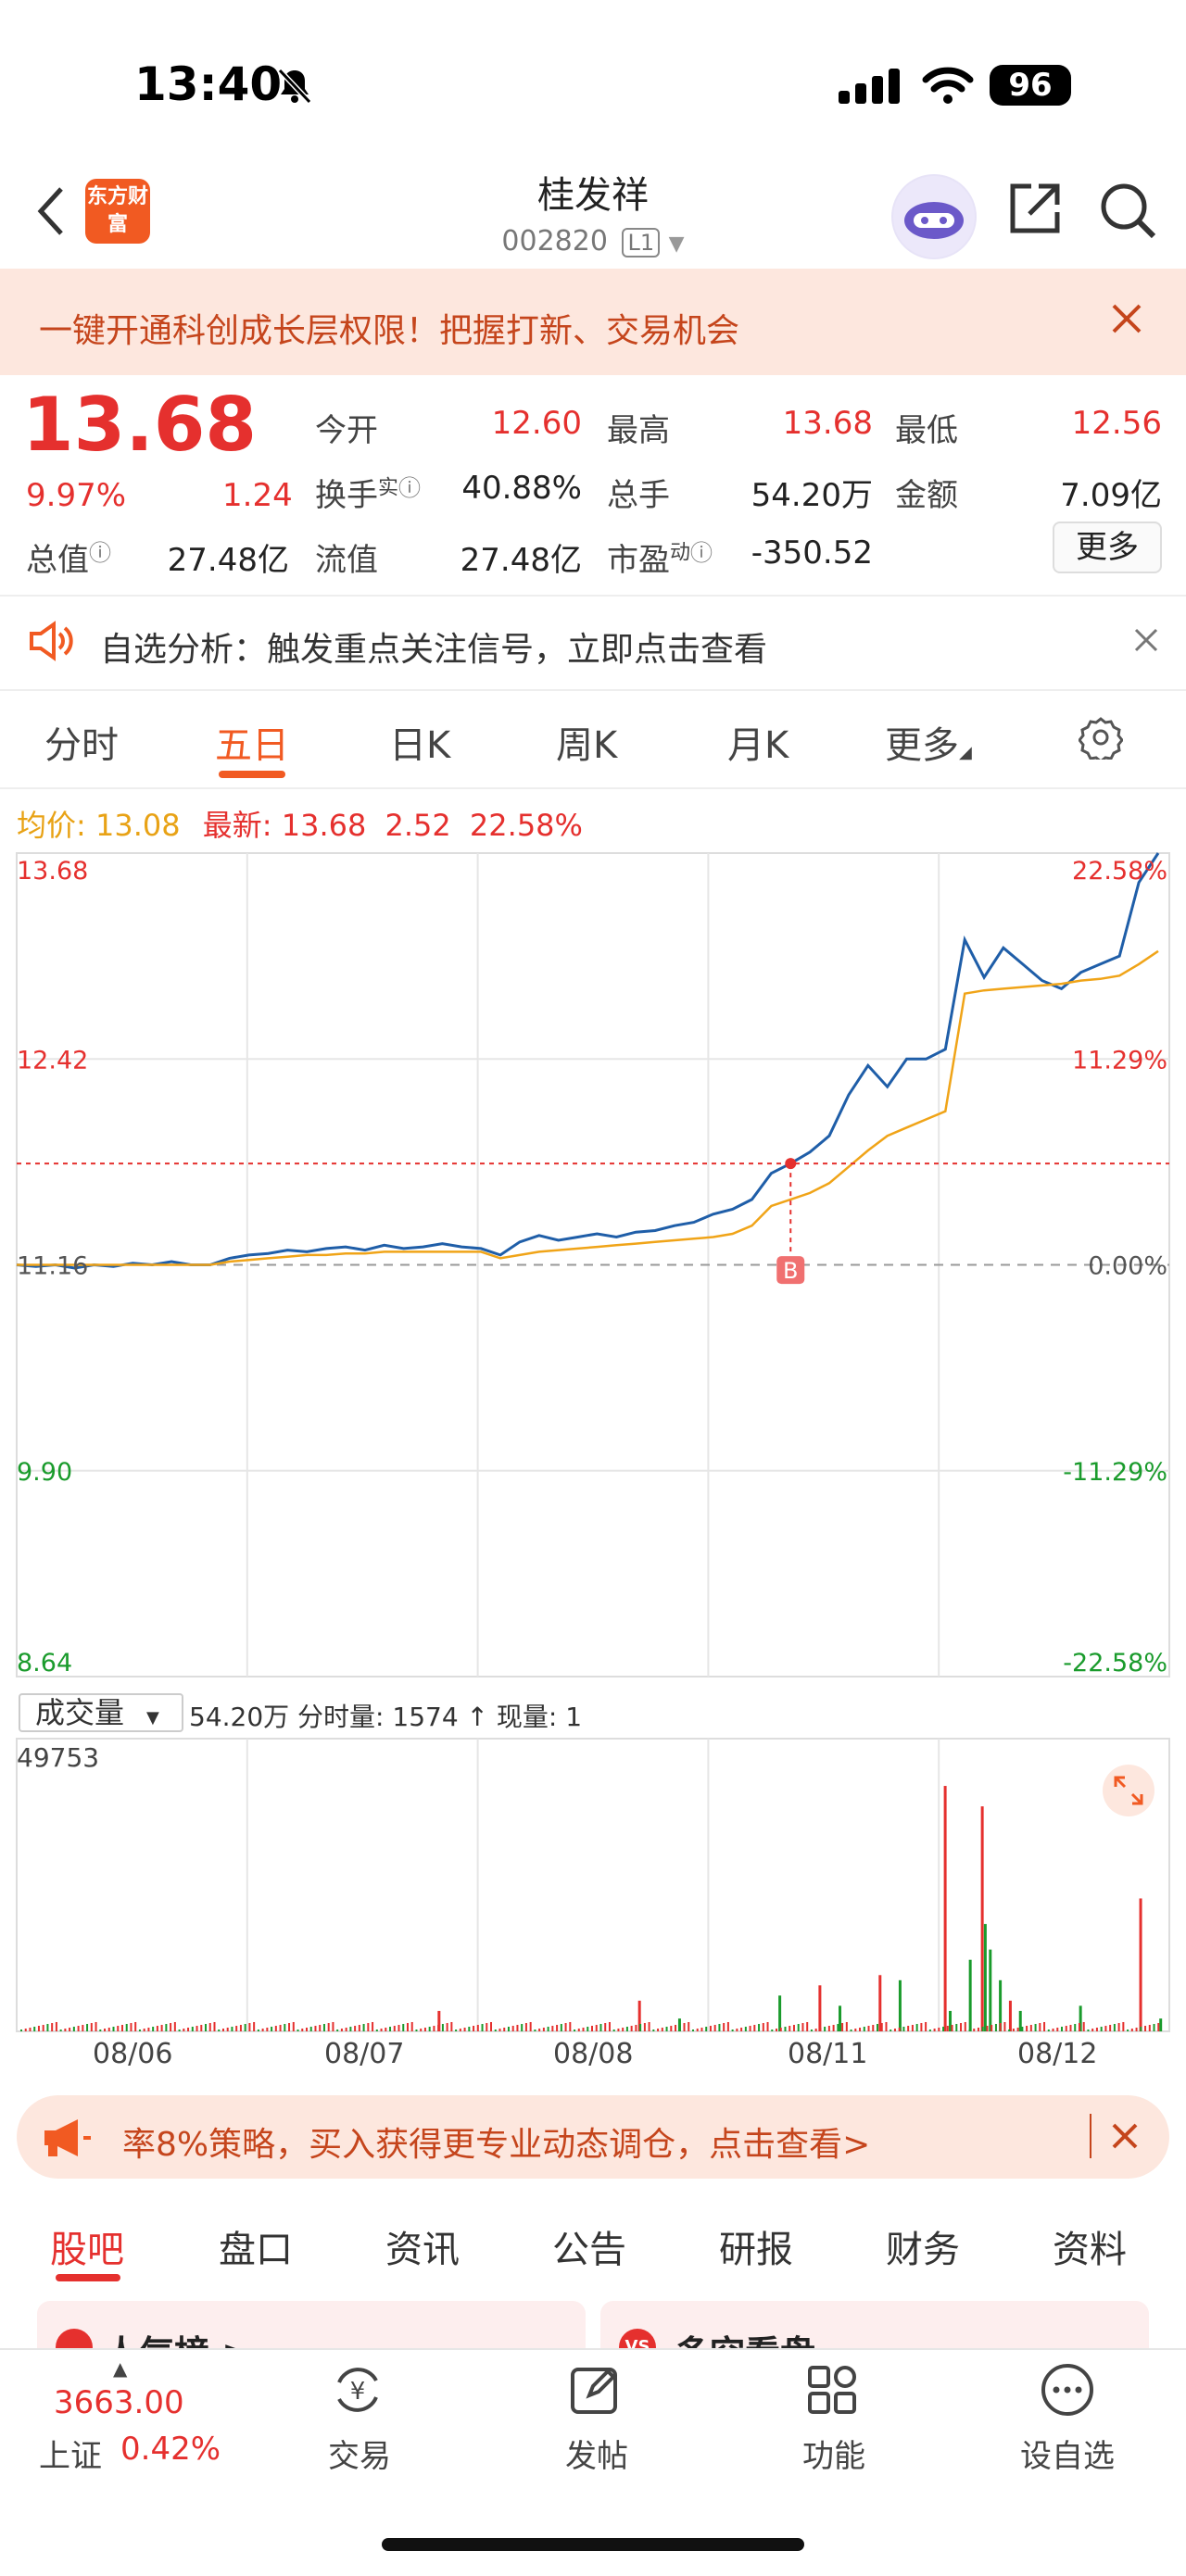 Image resolution: width=1186 pixels, height=2576 pixels. What do you see at coordinates (420, 745) in the screenshot?
I see `tab-daily-k: 日K` at bounding box center [420, 745].